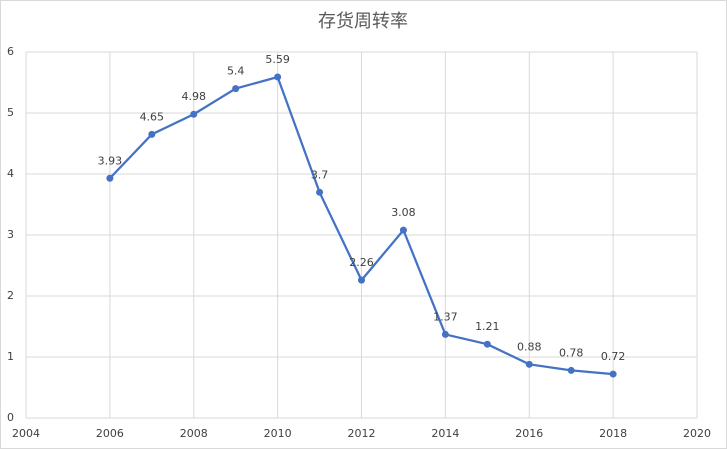 The image size is (727, 449). What do you see at coordinates (362, 433) in the screenshot?
I see `x-tick-label: 2012` at bounding box center [362, 433].